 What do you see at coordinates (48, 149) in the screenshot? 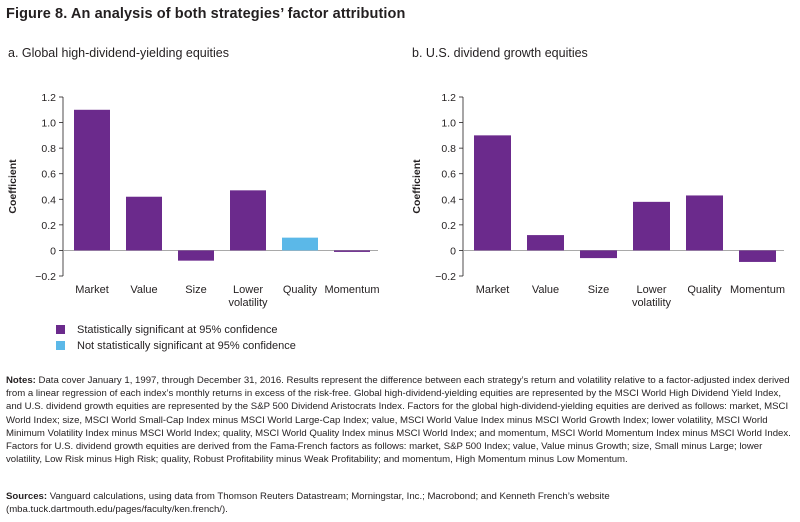
I see `chart-a-y-tick-label: 0.8` at bounding box center [48, 149].